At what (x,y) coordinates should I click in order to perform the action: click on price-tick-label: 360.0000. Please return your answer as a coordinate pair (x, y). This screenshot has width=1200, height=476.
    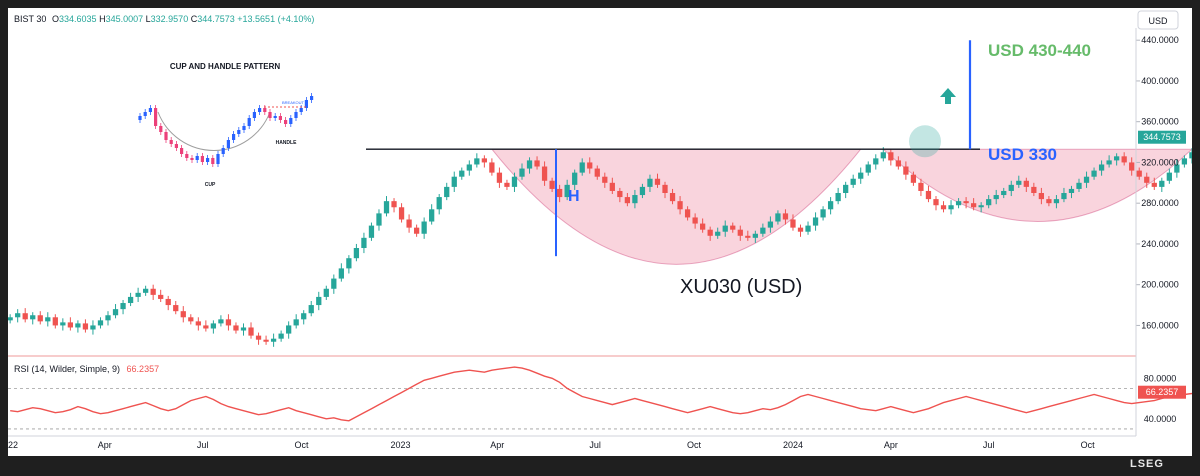
    Looking at the image, I should click on (1160, 122).